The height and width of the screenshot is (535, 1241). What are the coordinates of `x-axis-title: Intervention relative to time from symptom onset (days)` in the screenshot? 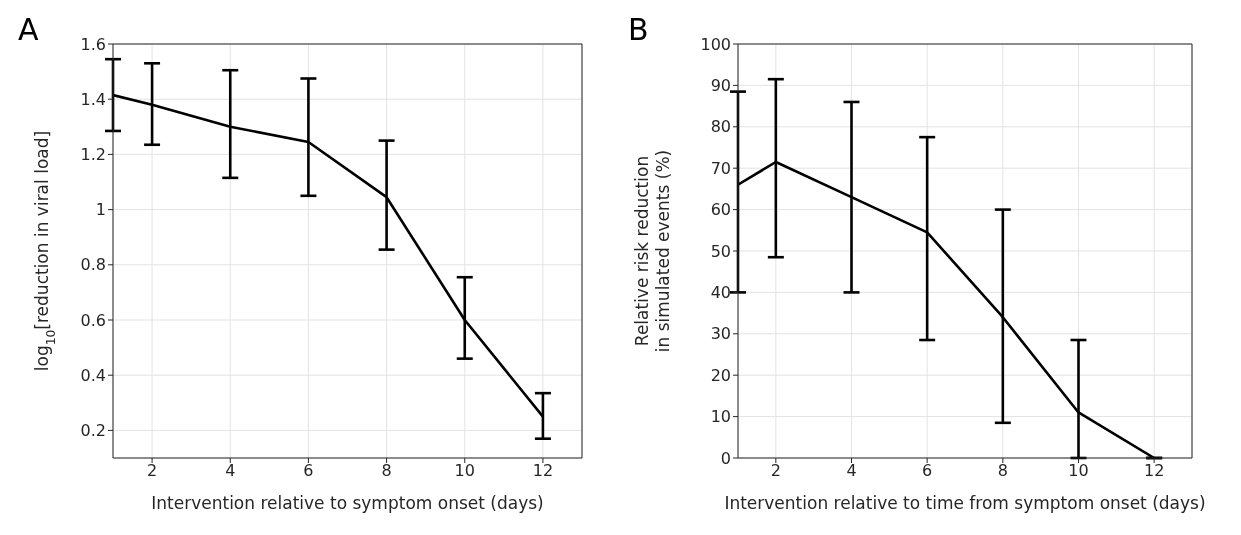 It's located at (965, 503).